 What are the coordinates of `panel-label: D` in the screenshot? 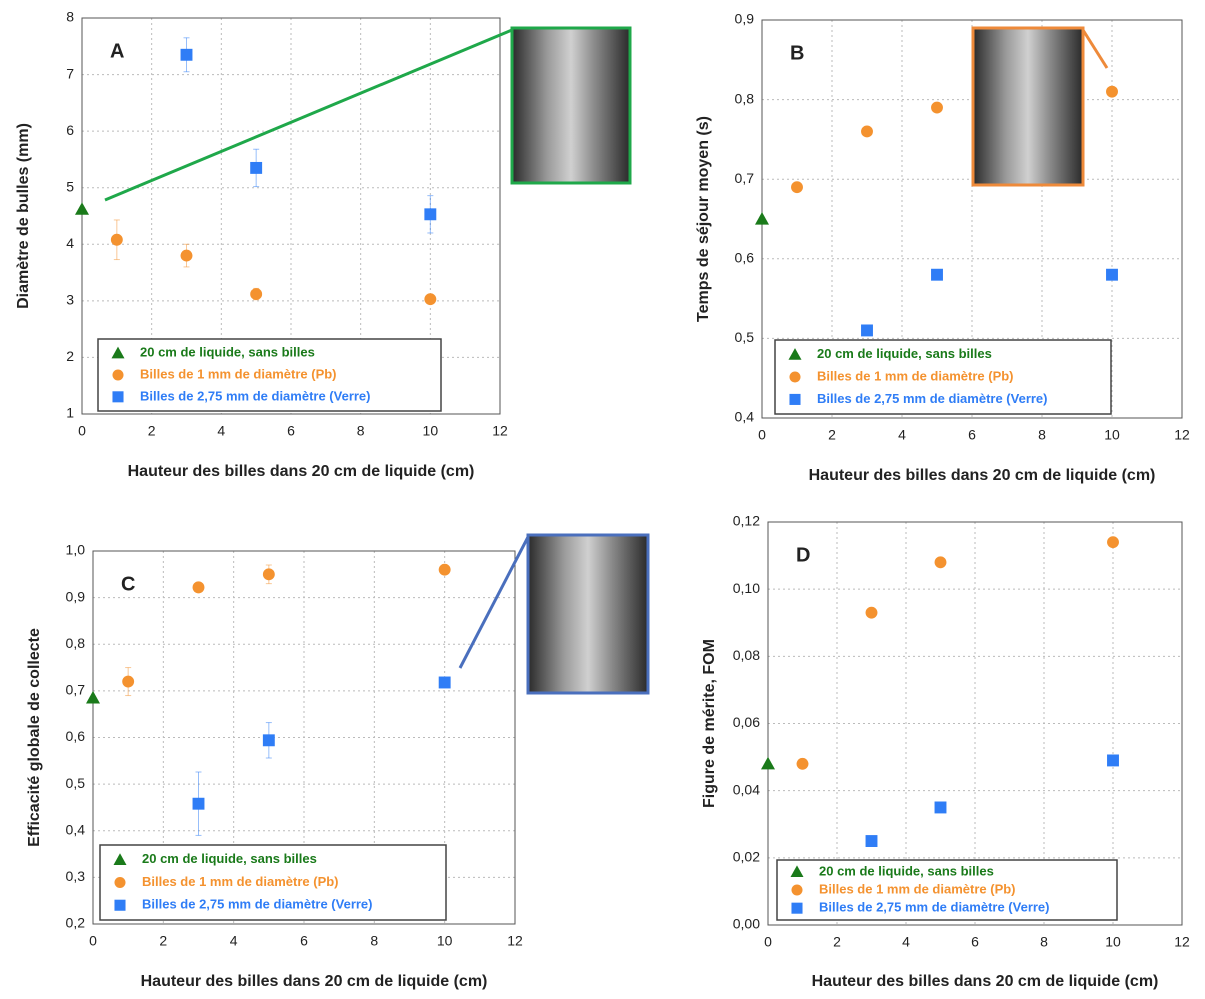 It's located at (803, 555).